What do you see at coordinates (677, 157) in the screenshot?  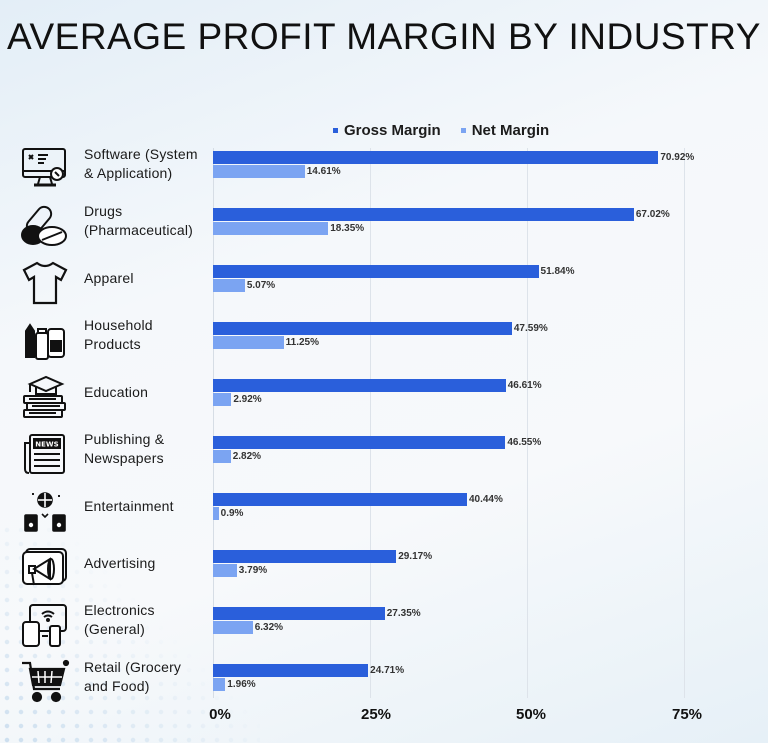 I see `value-label-gross: 70.92%` at bounding box center [677, 157].